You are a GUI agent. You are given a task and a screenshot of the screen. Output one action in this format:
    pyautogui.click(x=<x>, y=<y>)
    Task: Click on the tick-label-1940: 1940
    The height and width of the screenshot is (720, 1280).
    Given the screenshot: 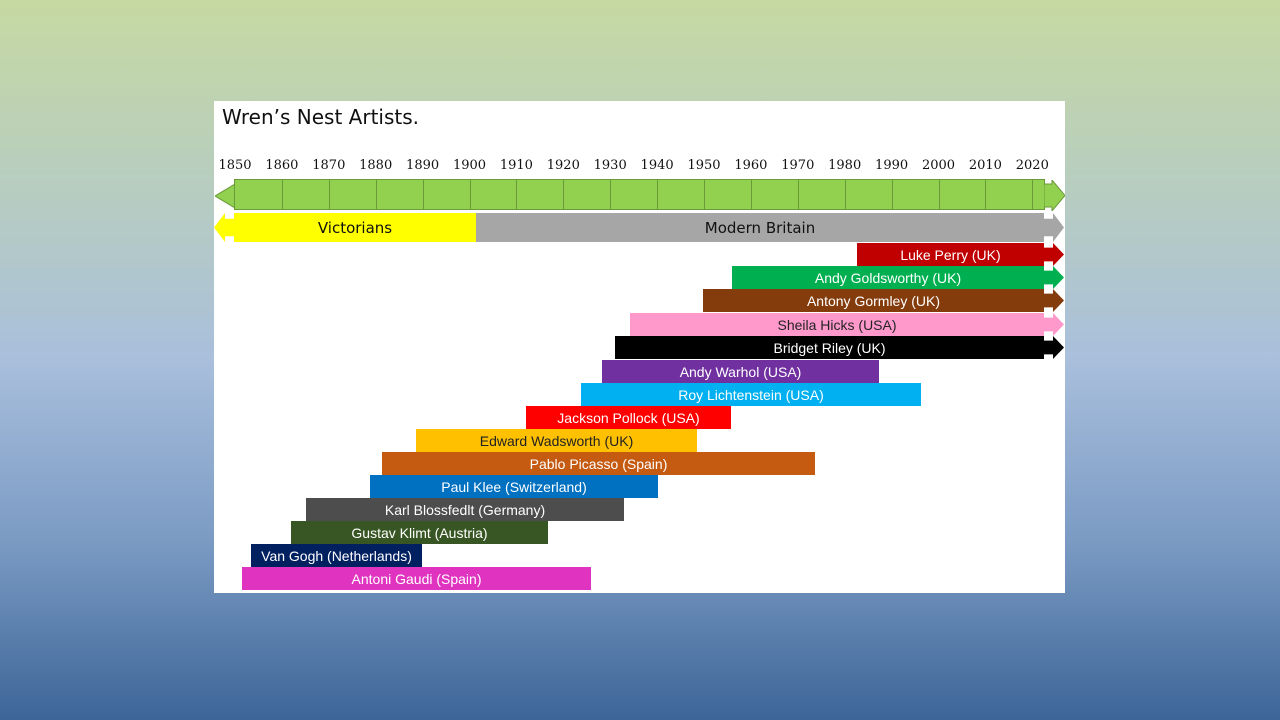 What is the action you would take?
    pyautogui.click(x=657, y=165)
    